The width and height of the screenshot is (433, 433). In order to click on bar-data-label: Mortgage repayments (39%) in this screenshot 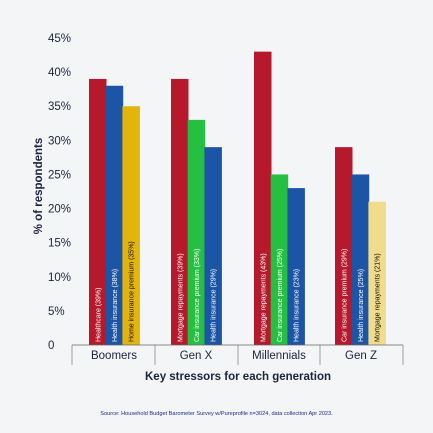, I will do `click(180, 297)`.